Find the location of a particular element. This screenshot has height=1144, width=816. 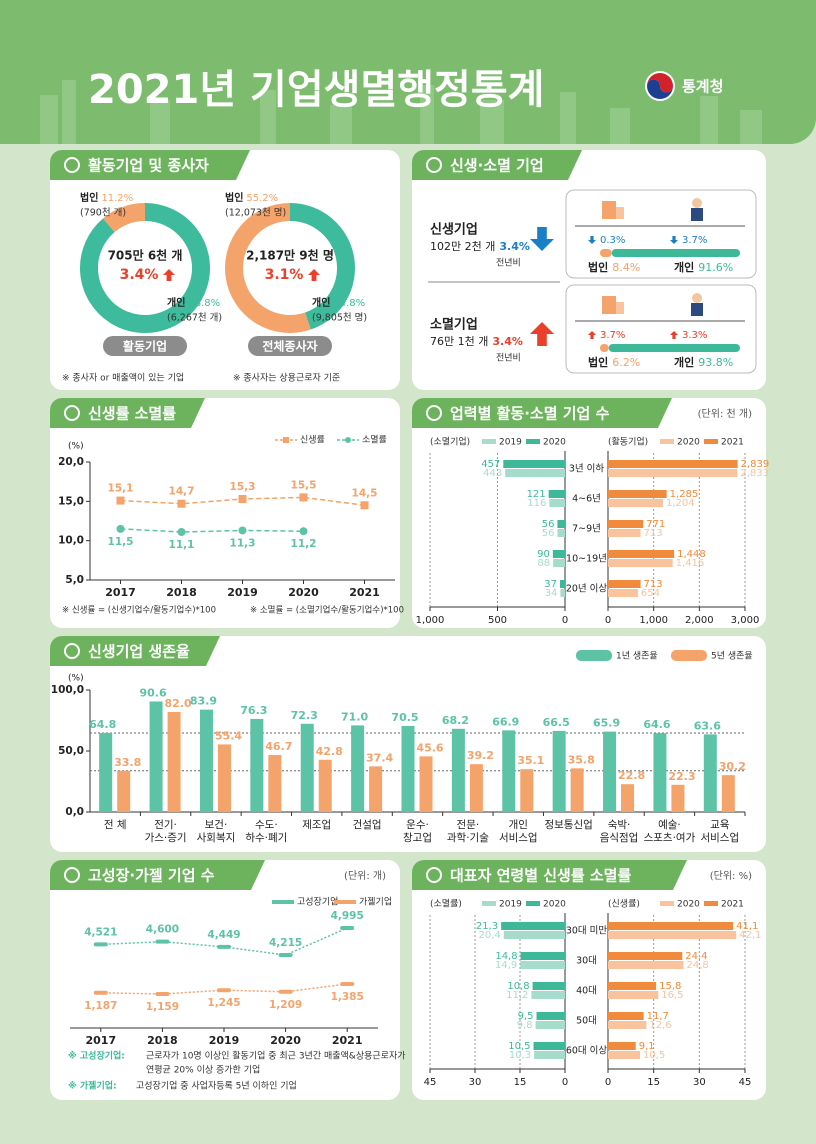

share-value: 6.2% is located at coordinates (626, 362).